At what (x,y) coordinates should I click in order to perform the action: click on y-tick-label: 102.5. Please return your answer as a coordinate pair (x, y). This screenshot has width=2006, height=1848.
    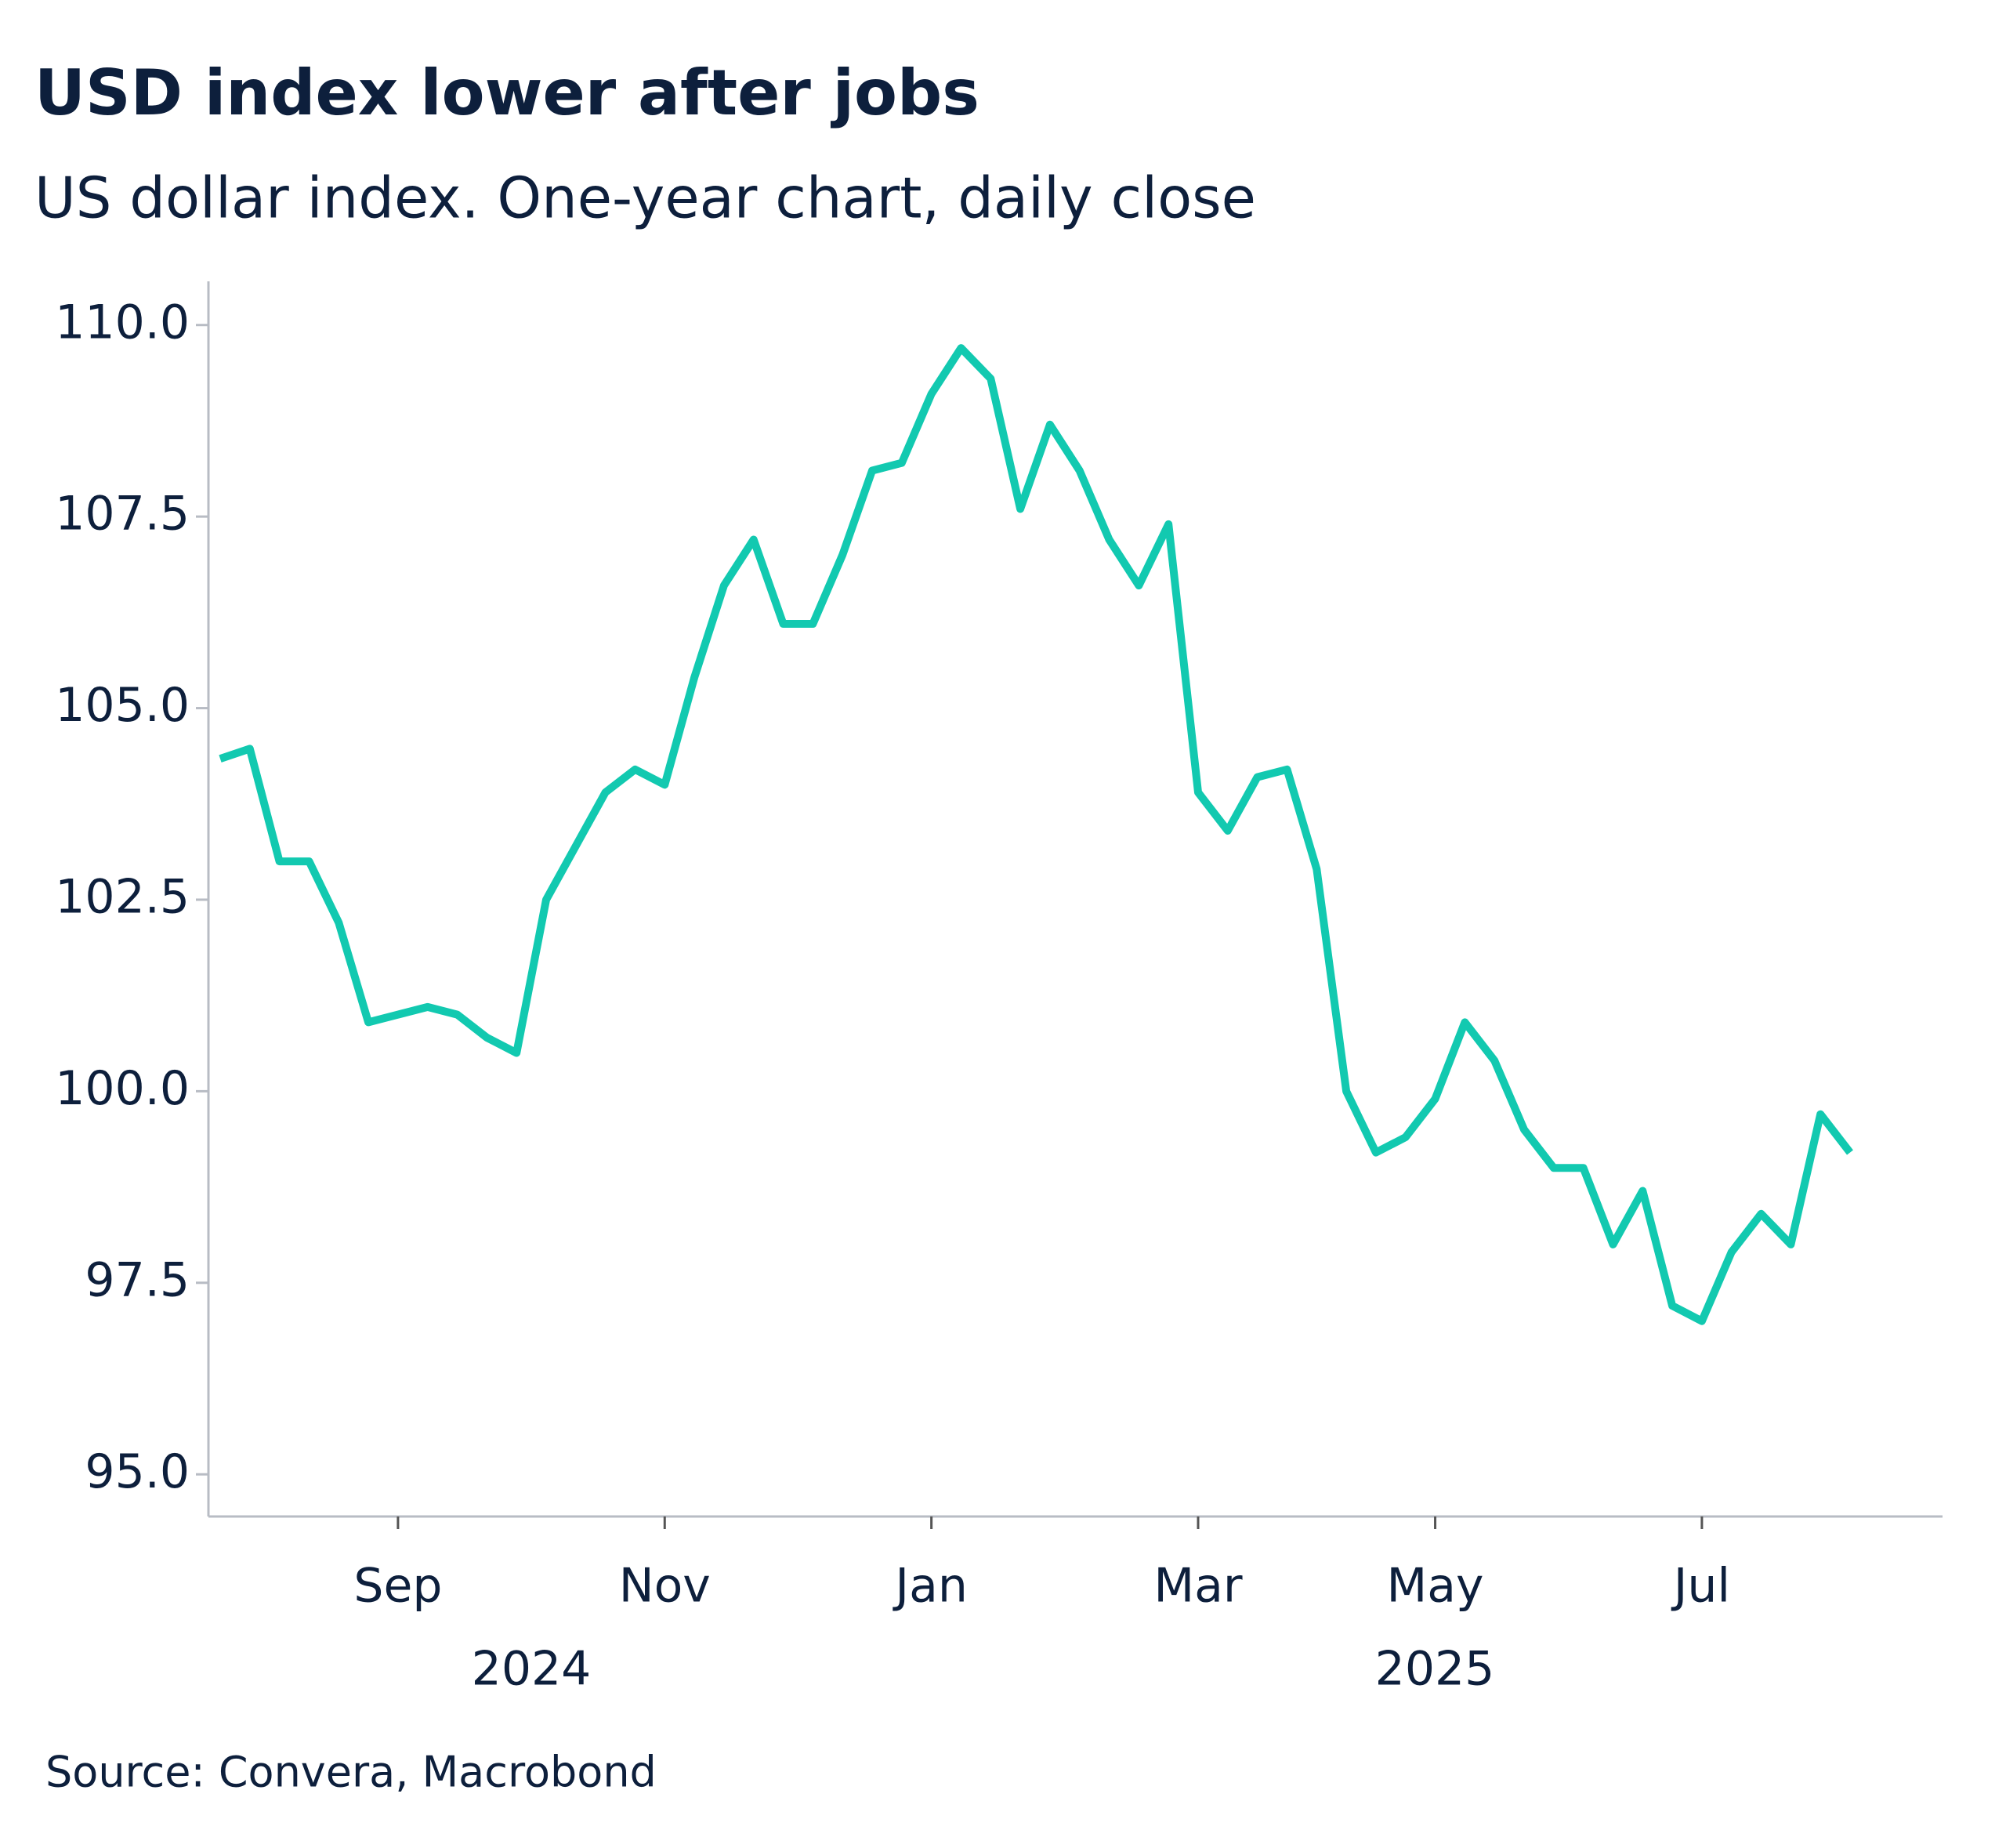
    Looking at the image, I should click on (122, 898).